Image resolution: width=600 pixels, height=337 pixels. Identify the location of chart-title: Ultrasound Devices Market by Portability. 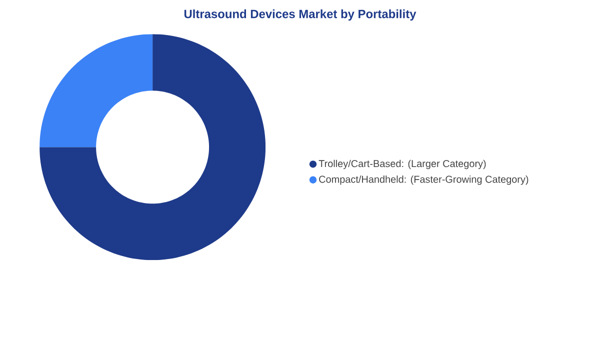
(300, 15).